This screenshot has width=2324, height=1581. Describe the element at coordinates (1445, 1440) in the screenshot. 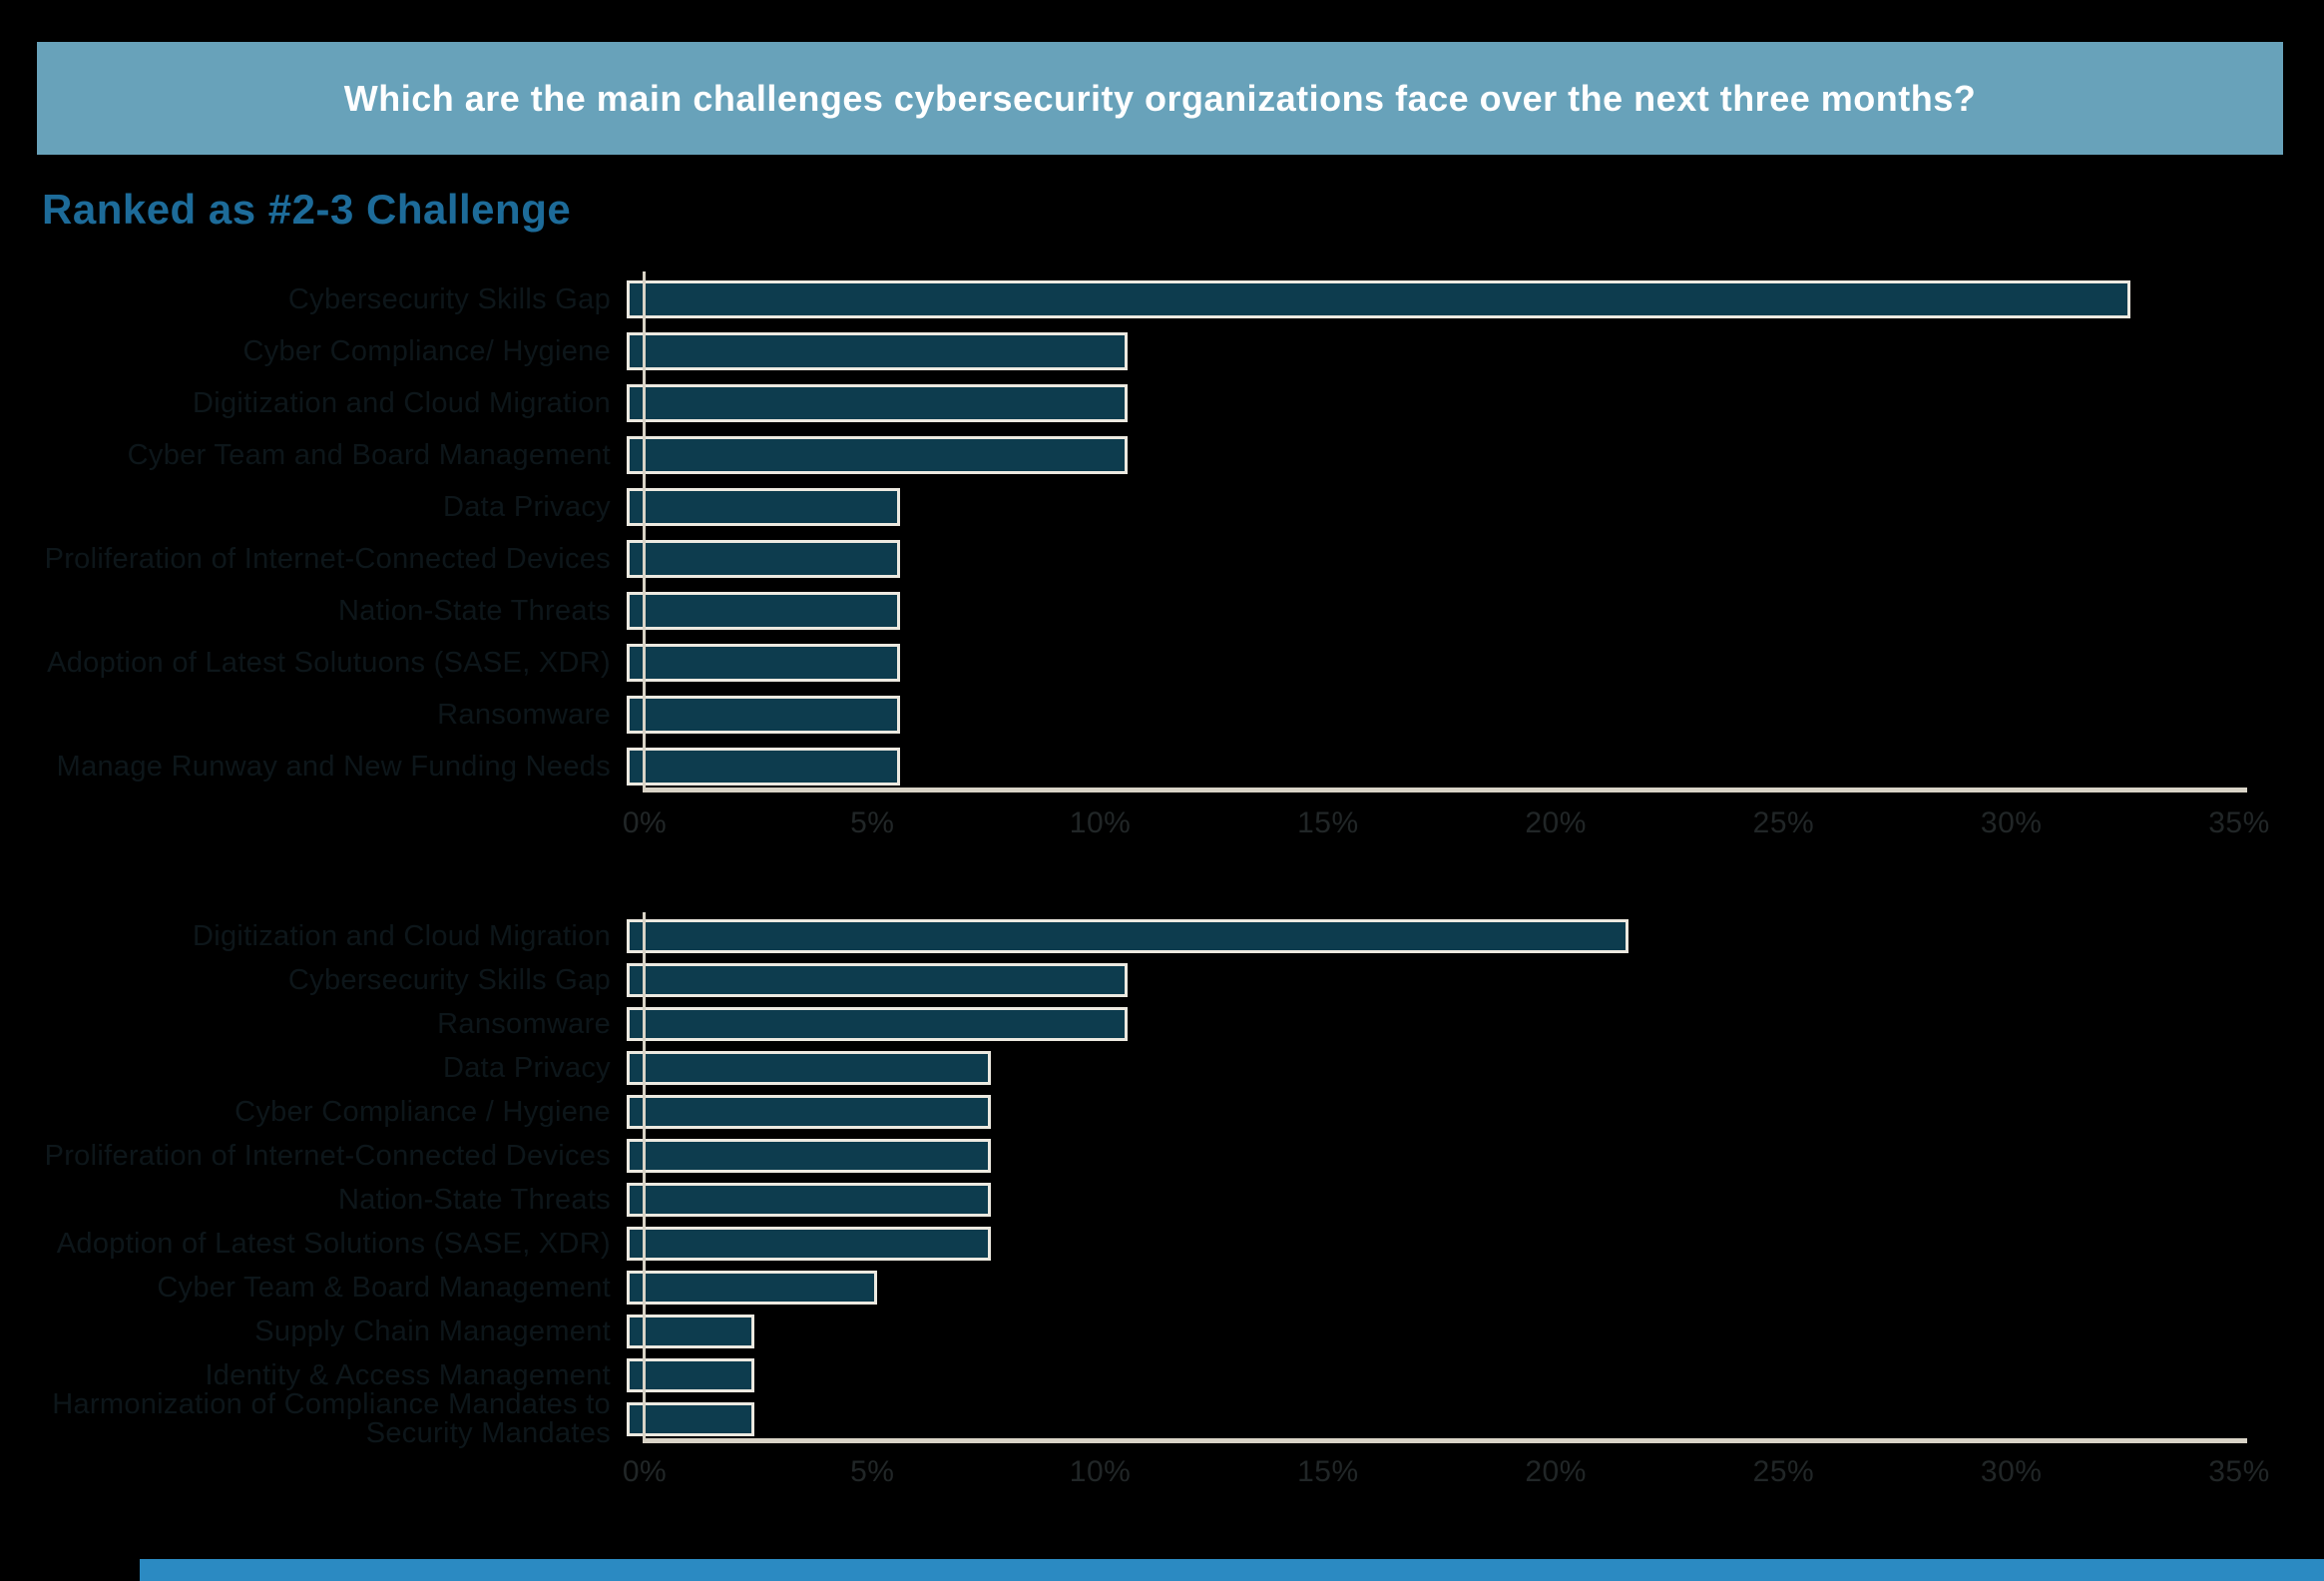

I see `x-axis-baseline-bottom` at that location.